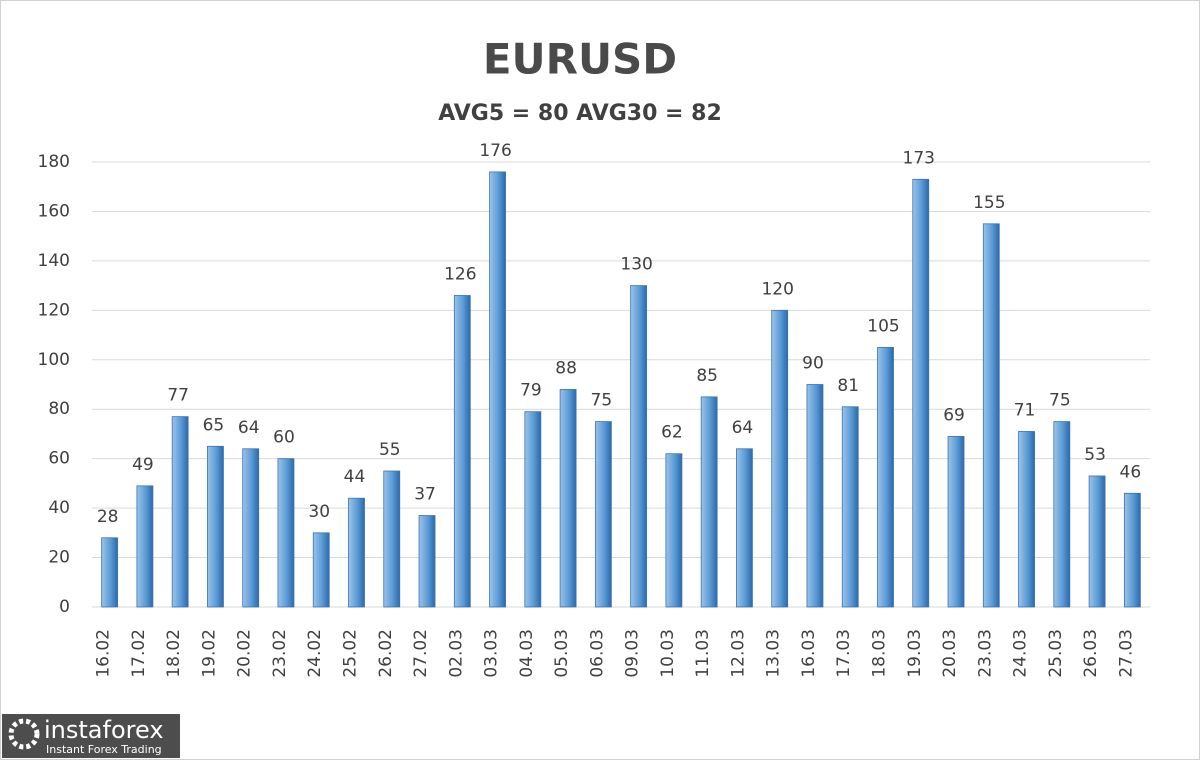 This screenshot has width=1200, height=760. I want to click on x-tick-label: 17.02, so click(139, 653).